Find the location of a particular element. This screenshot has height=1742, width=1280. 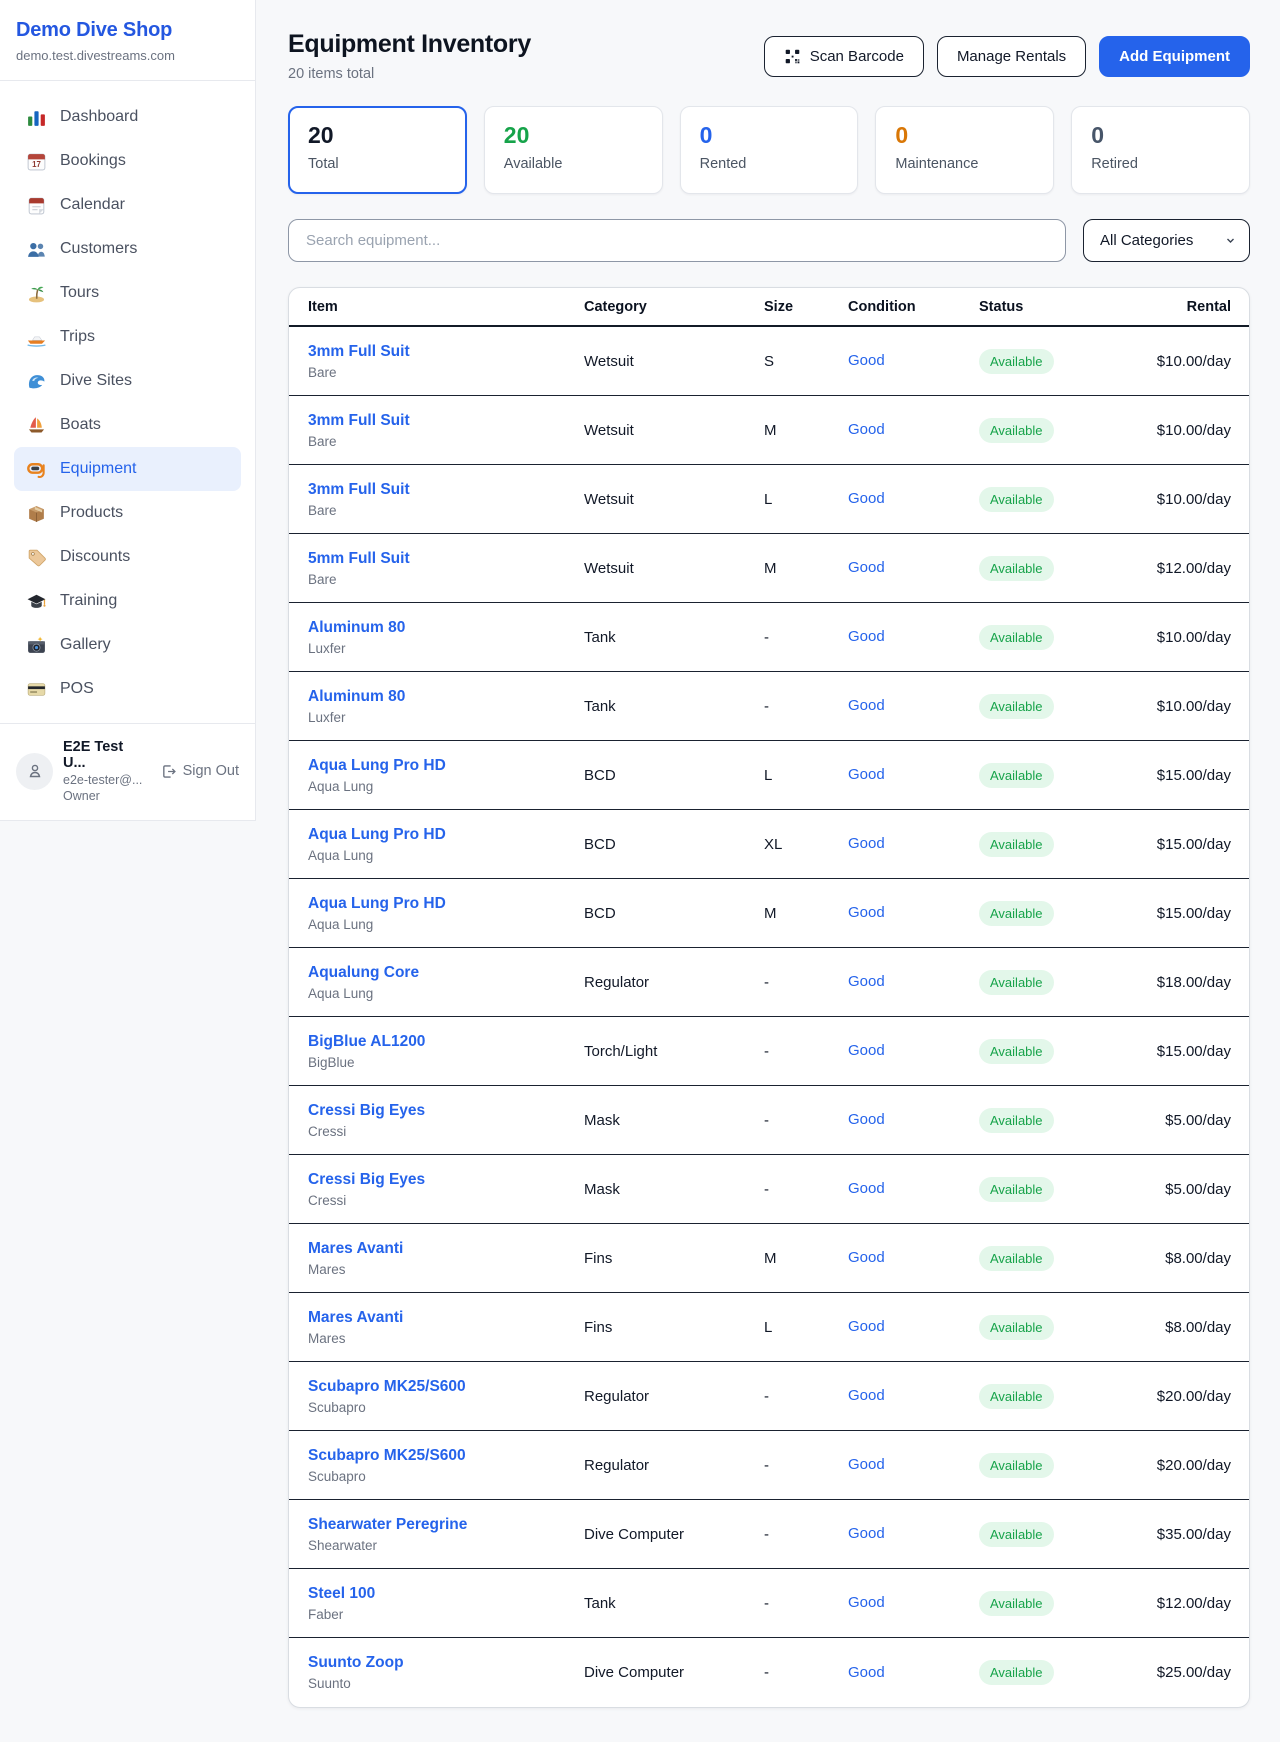

sidebar-item-customers: Customers is located at coordinates (127, 249).